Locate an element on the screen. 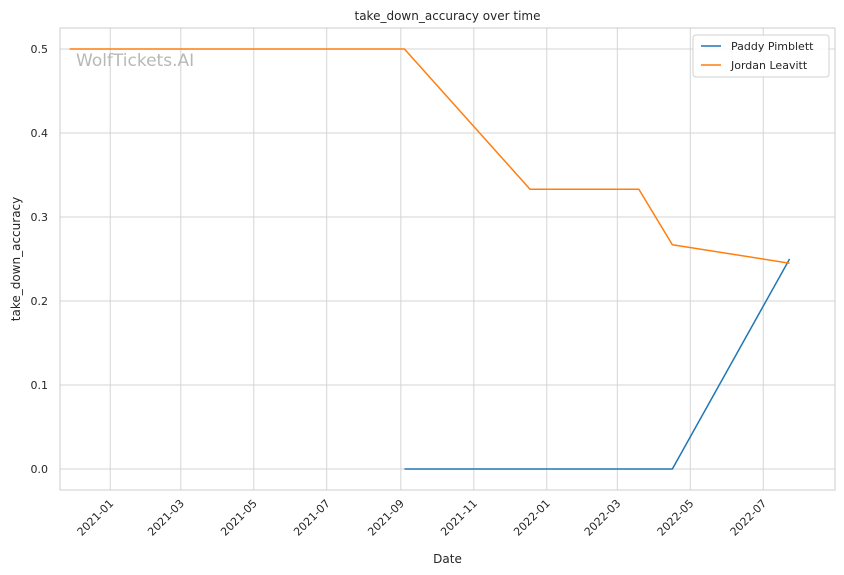  x-tick-label: 2021-05 is located at coordinates (239, 518).